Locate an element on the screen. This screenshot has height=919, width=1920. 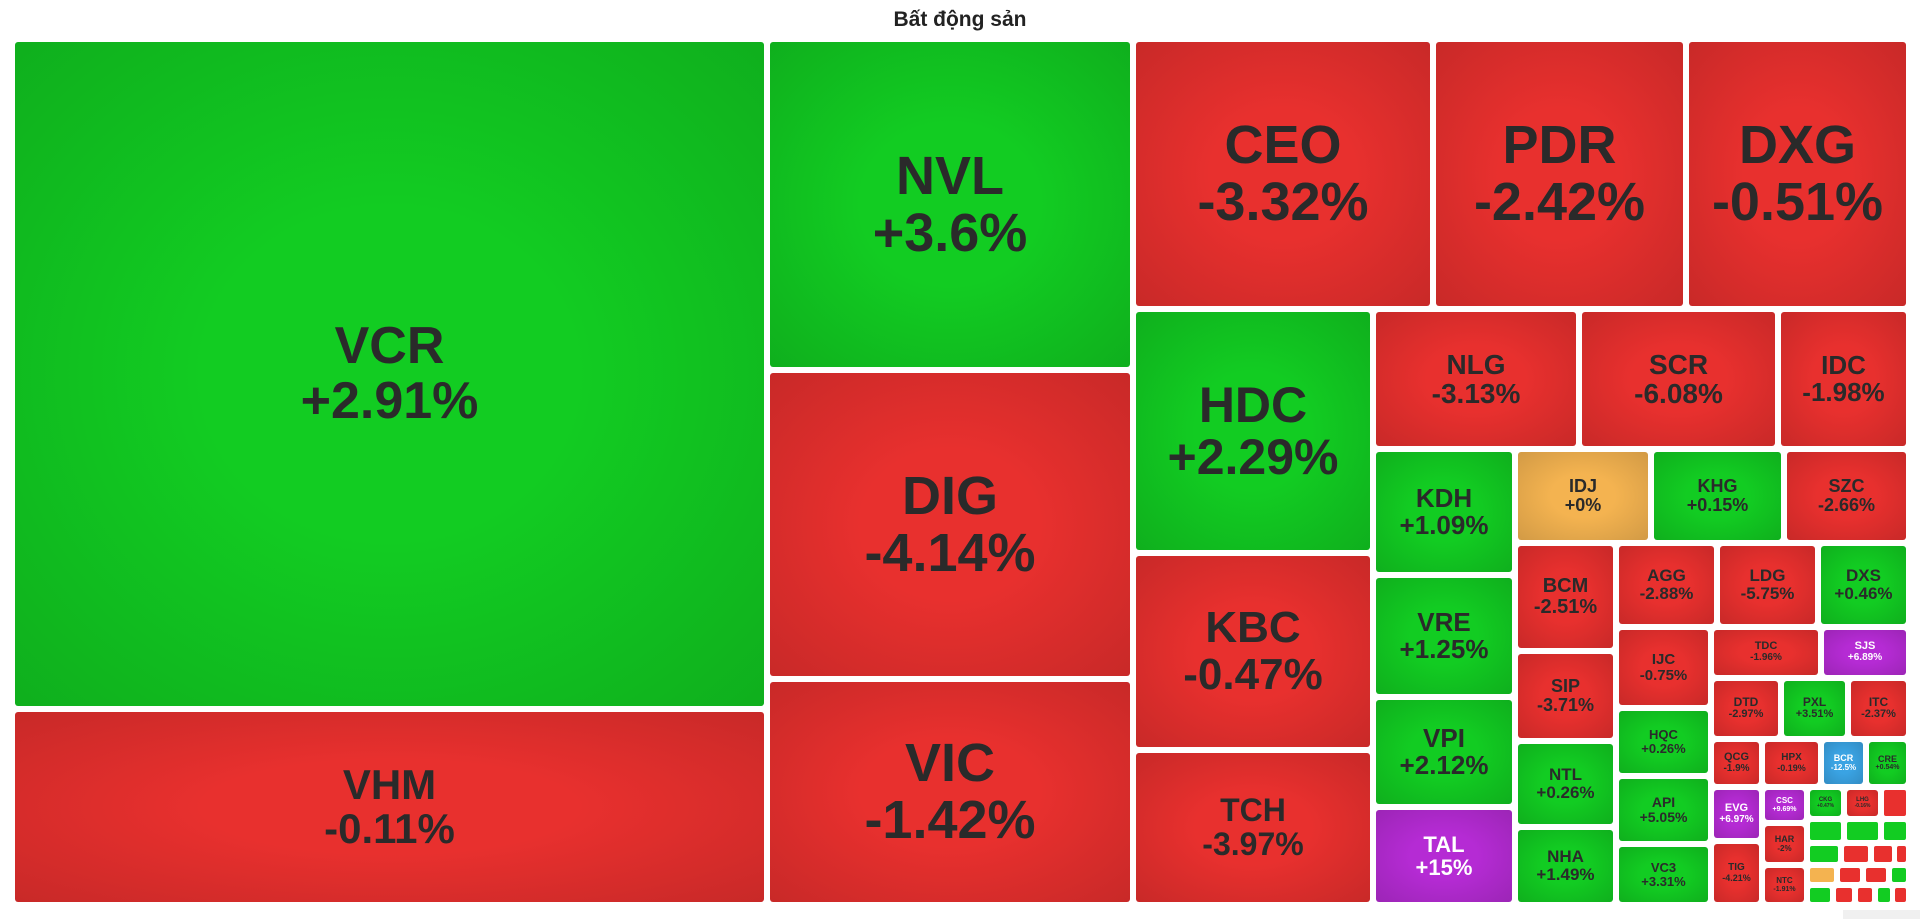
tile-vhm: VHM -0.11% is located at coordinates (389, 807).